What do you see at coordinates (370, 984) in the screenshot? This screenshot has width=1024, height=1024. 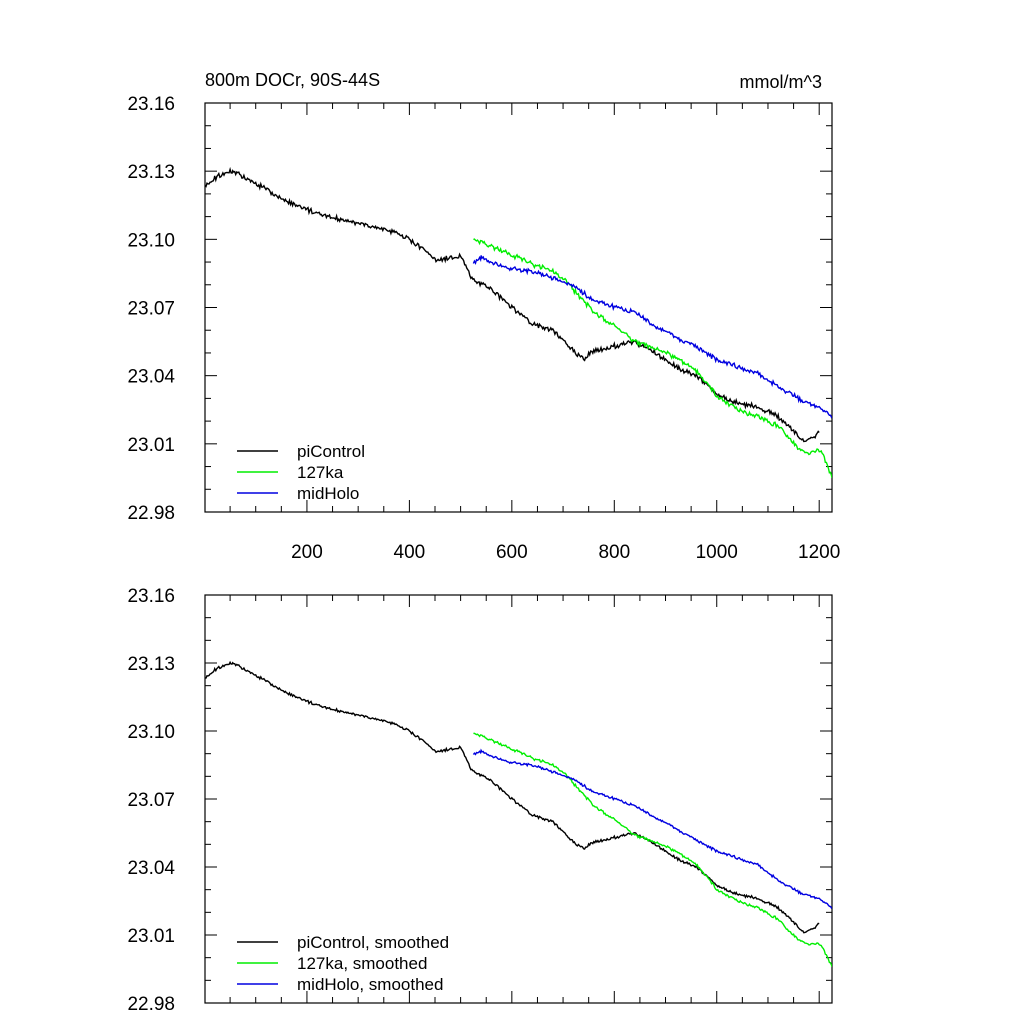 I see `legend-label: midHolo, smoothed` at bounding box center [370, 984].